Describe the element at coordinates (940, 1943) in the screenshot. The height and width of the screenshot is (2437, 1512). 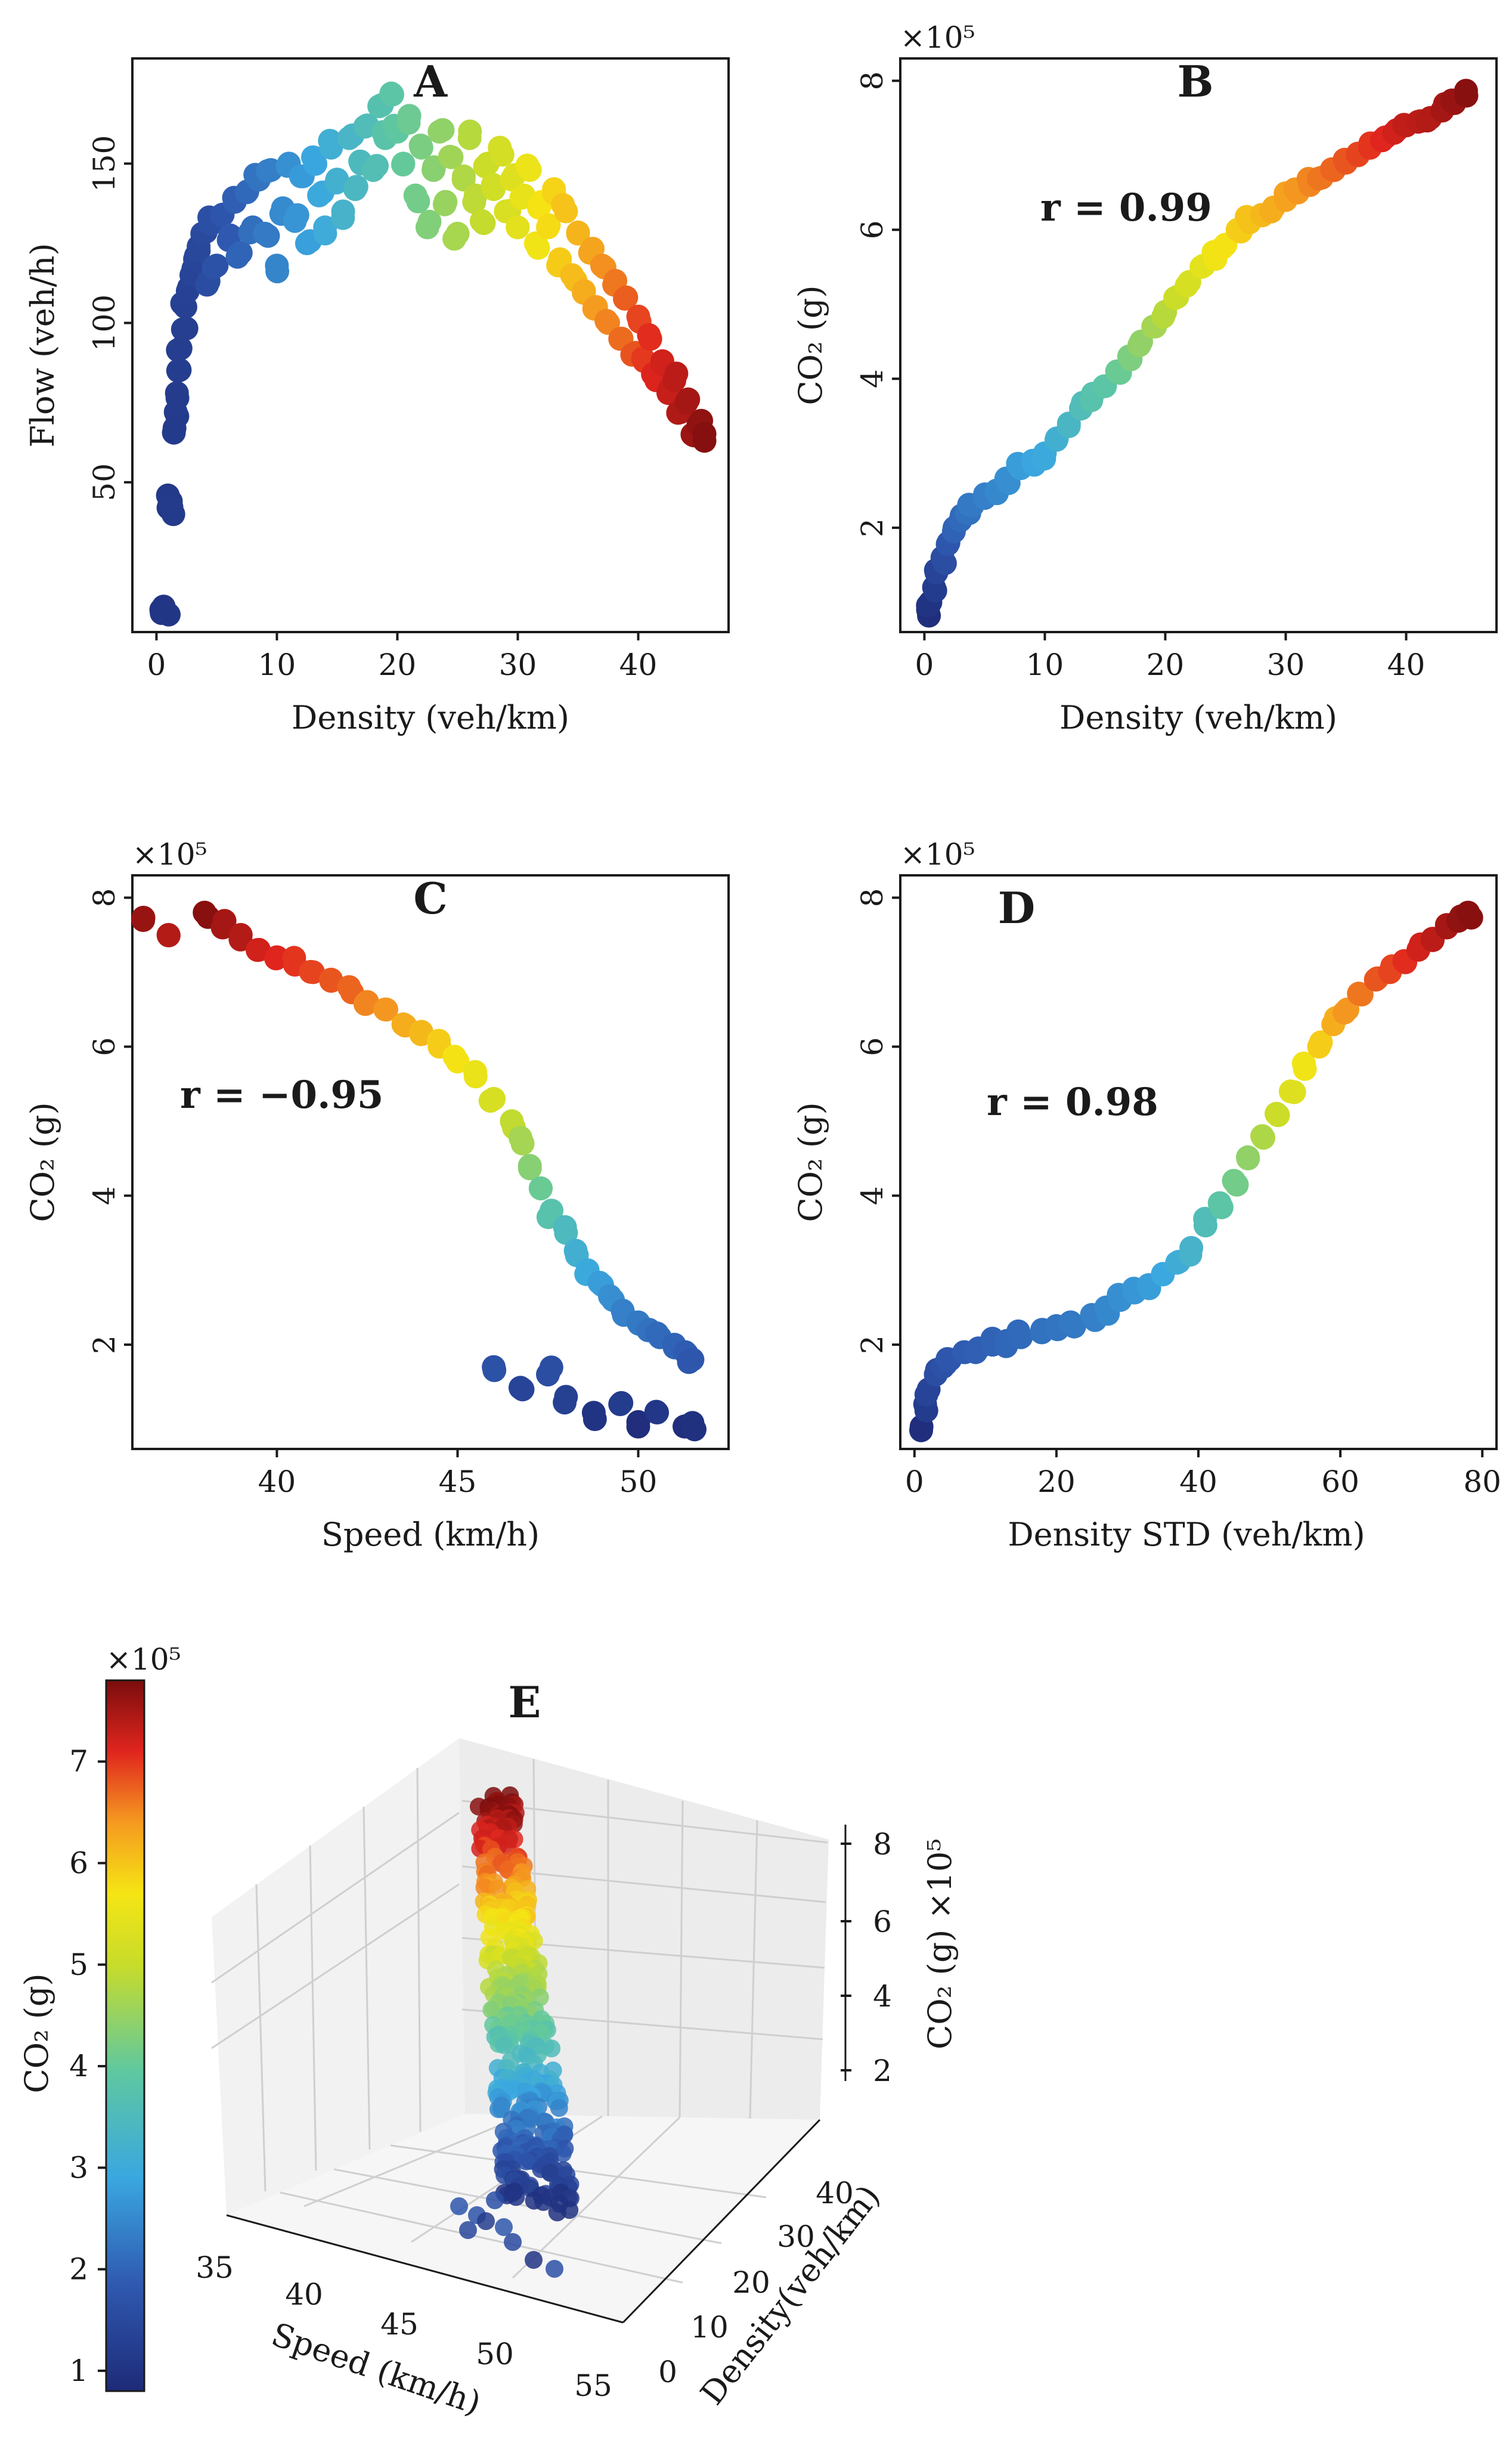
I see `panel-e-z-label: CO₂ (g) ×10⁵` at that location.